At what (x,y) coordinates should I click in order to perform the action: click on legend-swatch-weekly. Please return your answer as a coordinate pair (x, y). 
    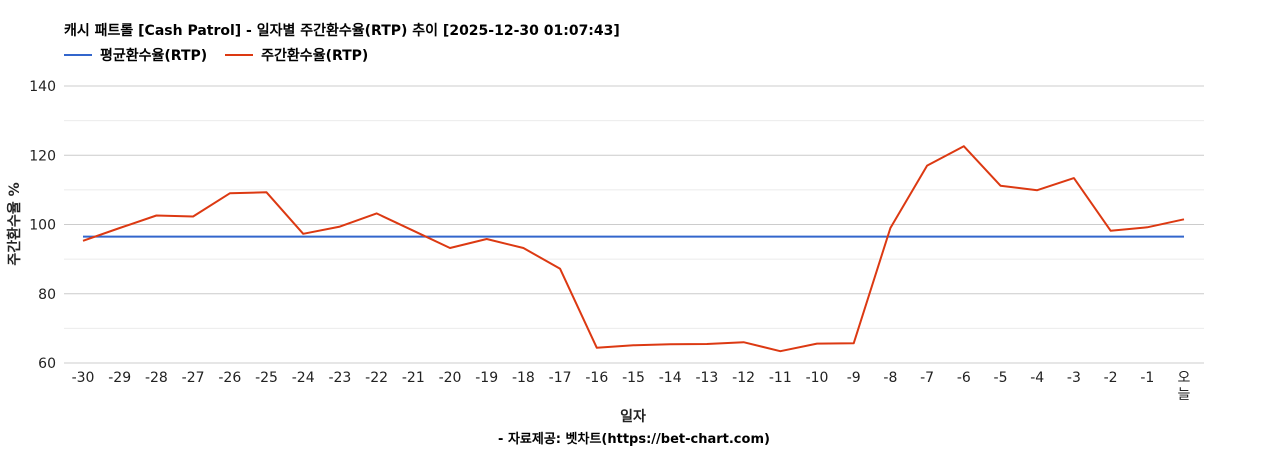
    Looking at the image, I should click on (239, 55).